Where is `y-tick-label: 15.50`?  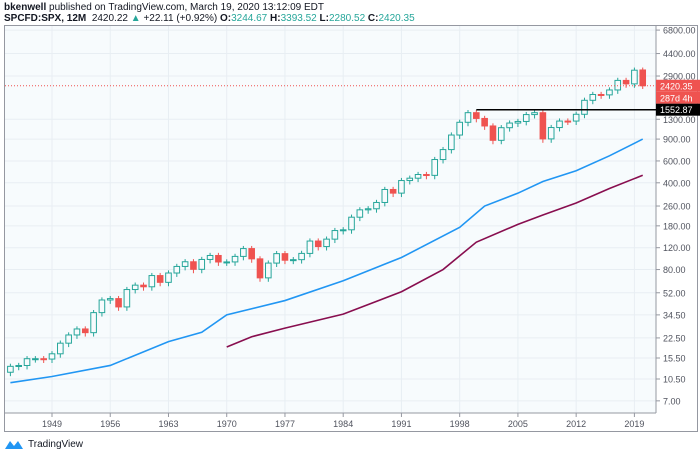 y-tick-label: 15.50 is located at coordinates (674, 359).